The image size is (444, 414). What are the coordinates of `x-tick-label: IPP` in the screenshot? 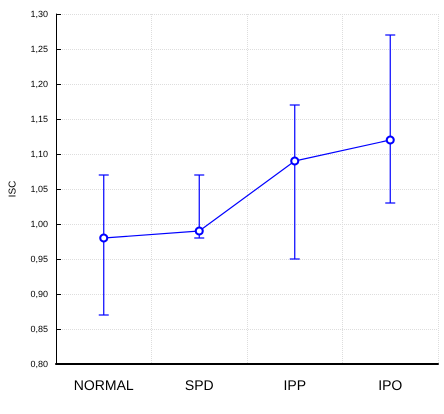 It's located at (294, 385).